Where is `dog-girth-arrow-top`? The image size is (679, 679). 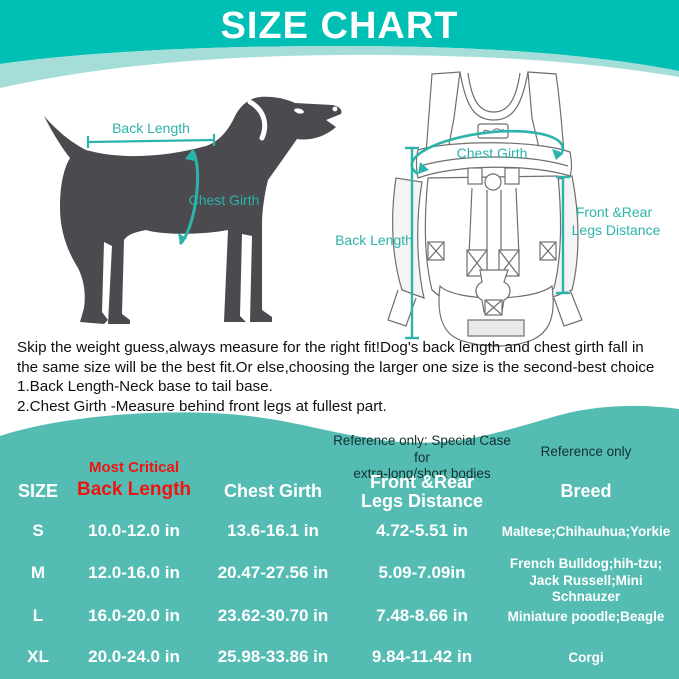
dog-girth-arrow-top is located at coordinates (190, 155).